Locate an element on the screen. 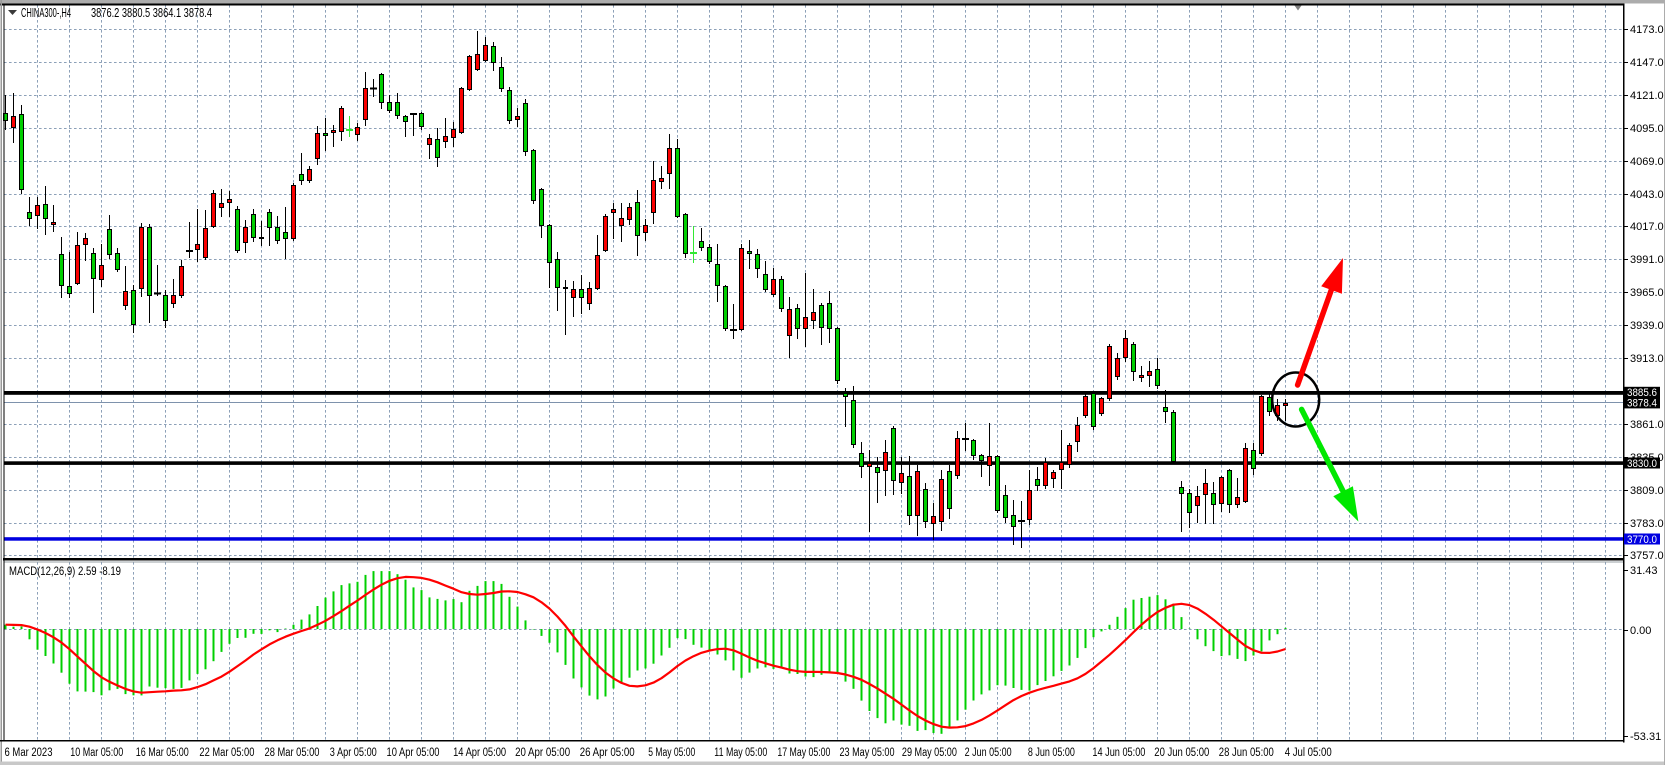 The height and width of the screenshot is (765, 1665). svg-text: 28 Mar 05:00 is located at coordinates (292, 753).